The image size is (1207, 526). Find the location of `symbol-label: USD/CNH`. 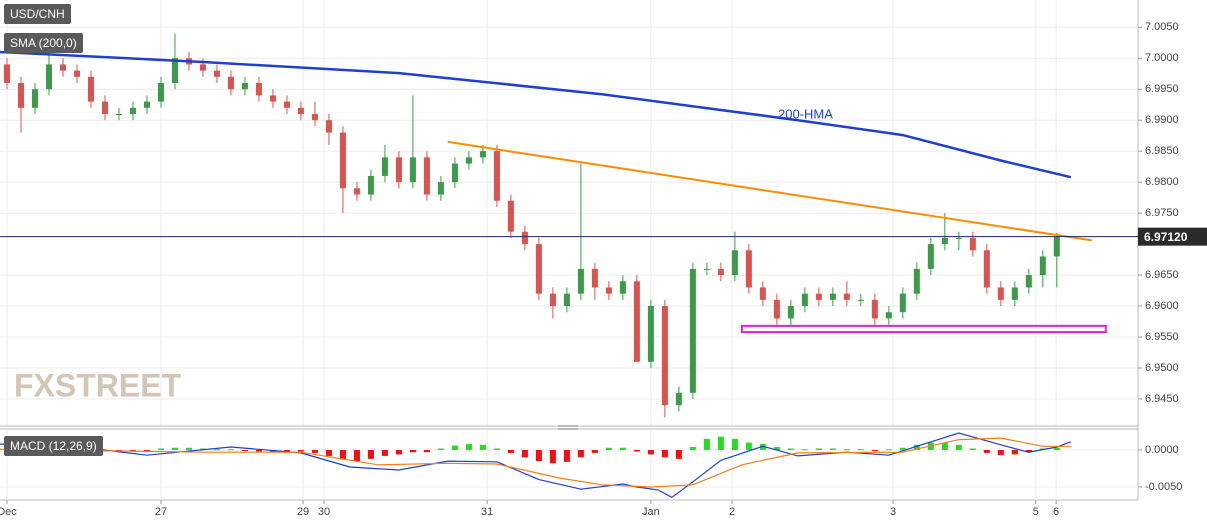

symbol-label: USD/CNH is located at coordinates (37, 14).